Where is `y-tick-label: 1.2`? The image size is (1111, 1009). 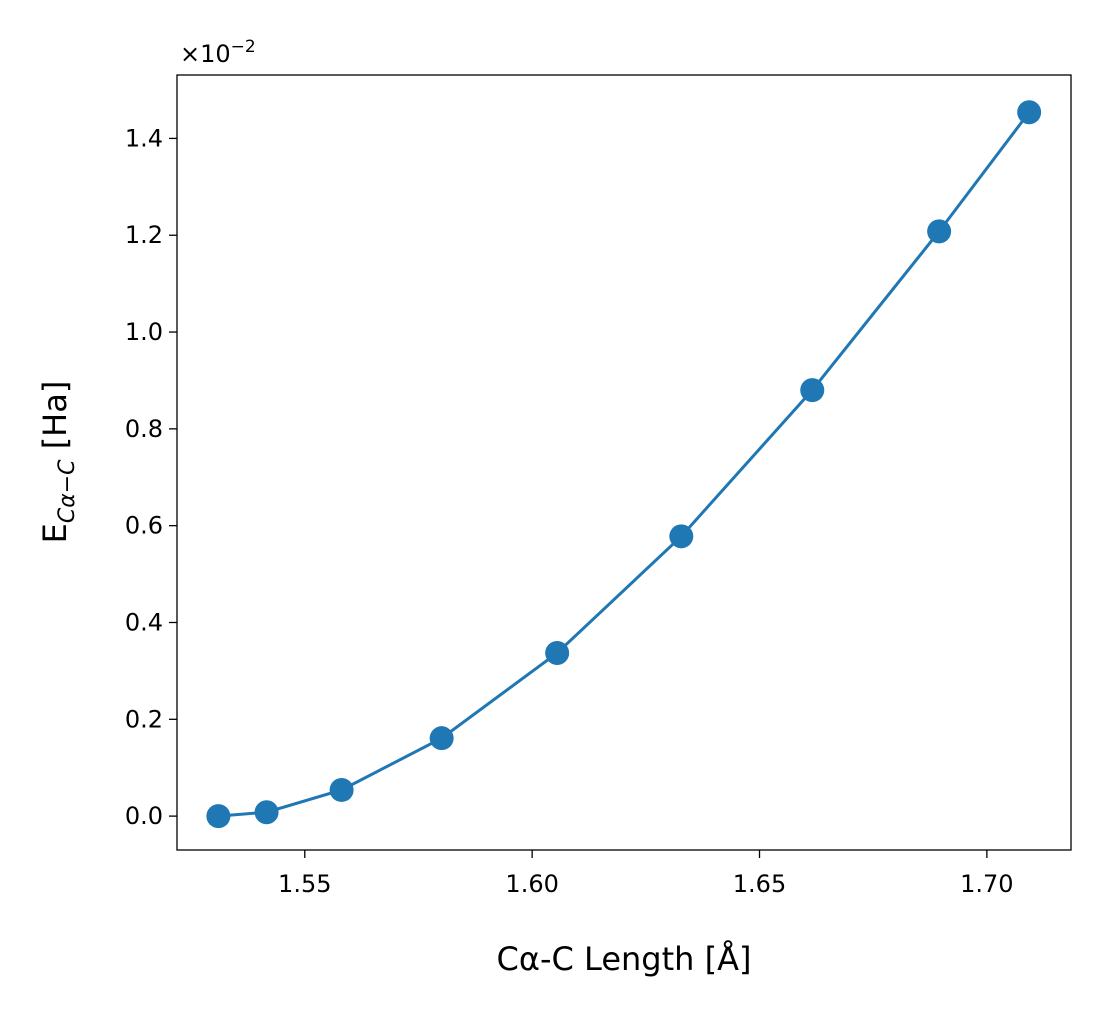 y-tick-label: 1.2 is located at coordinates (144, 235).